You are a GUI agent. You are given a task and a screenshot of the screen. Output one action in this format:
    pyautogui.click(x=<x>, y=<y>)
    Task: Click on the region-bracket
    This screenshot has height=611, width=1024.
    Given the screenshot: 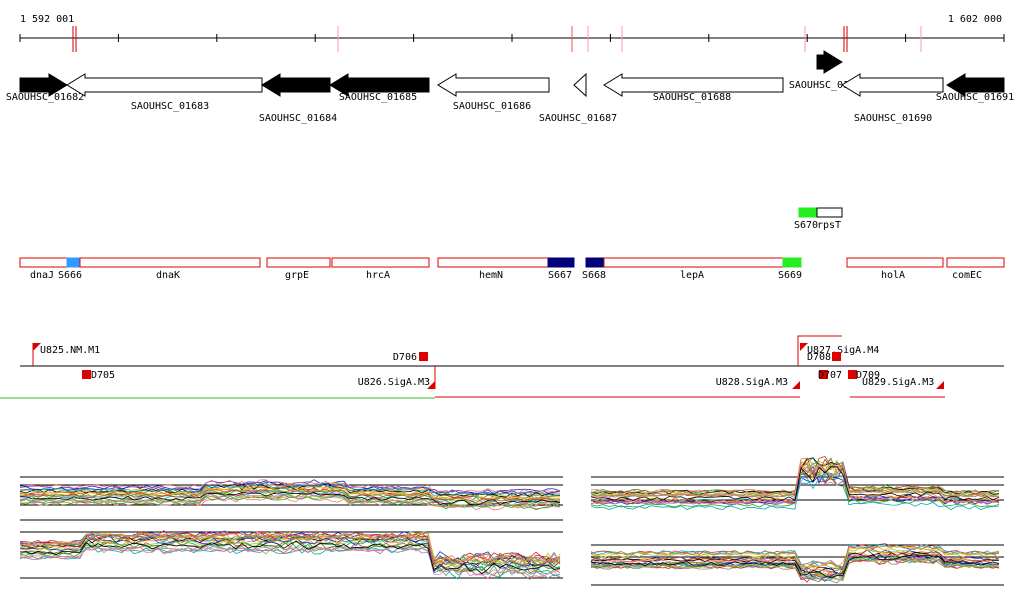 What is the action you would take?
    pyautogui.click(x=819, y=350)
    